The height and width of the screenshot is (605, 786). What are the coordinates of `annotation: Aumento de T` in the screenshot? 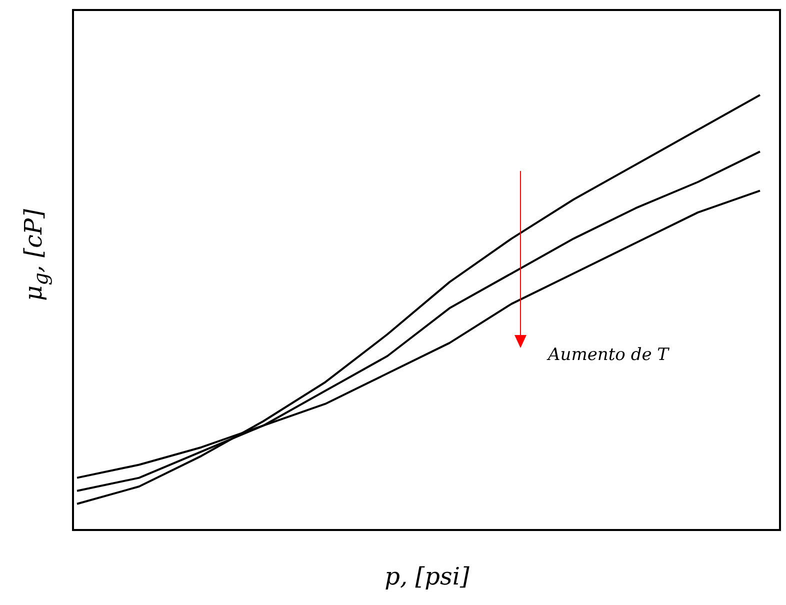 It's located at (608, 355).